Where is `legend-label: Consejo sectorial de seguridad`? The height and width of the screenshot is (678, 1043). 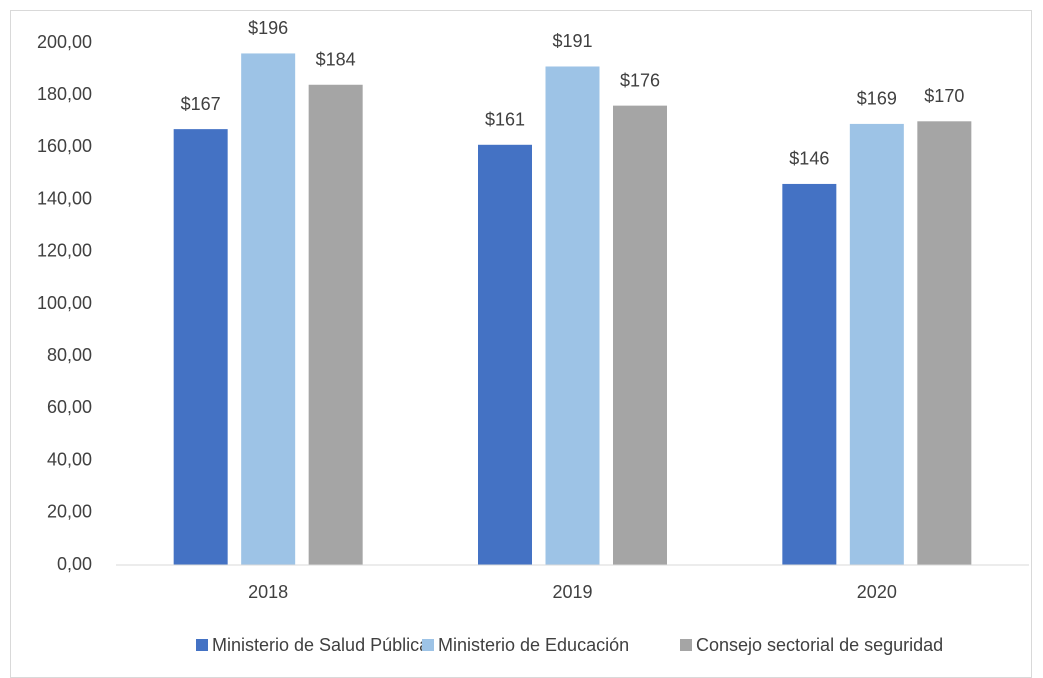 legend-label: Consejo sectorial de seguridad is located at coordinates (819, 645).